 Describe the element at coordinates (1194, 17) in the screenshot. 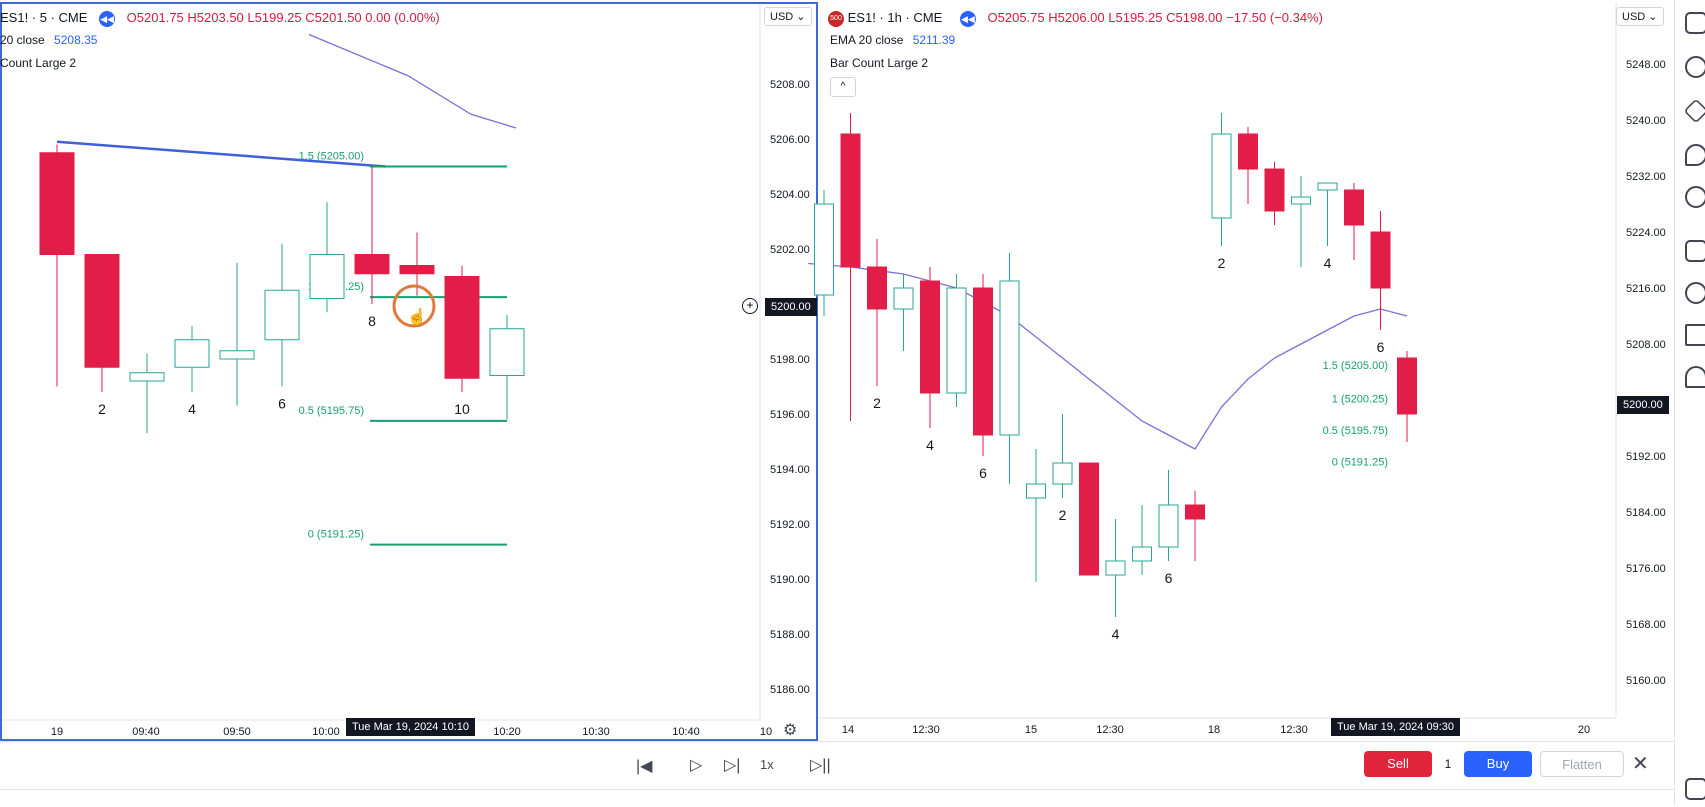

I see `right-ohlc-close: C5198.00` at that location.